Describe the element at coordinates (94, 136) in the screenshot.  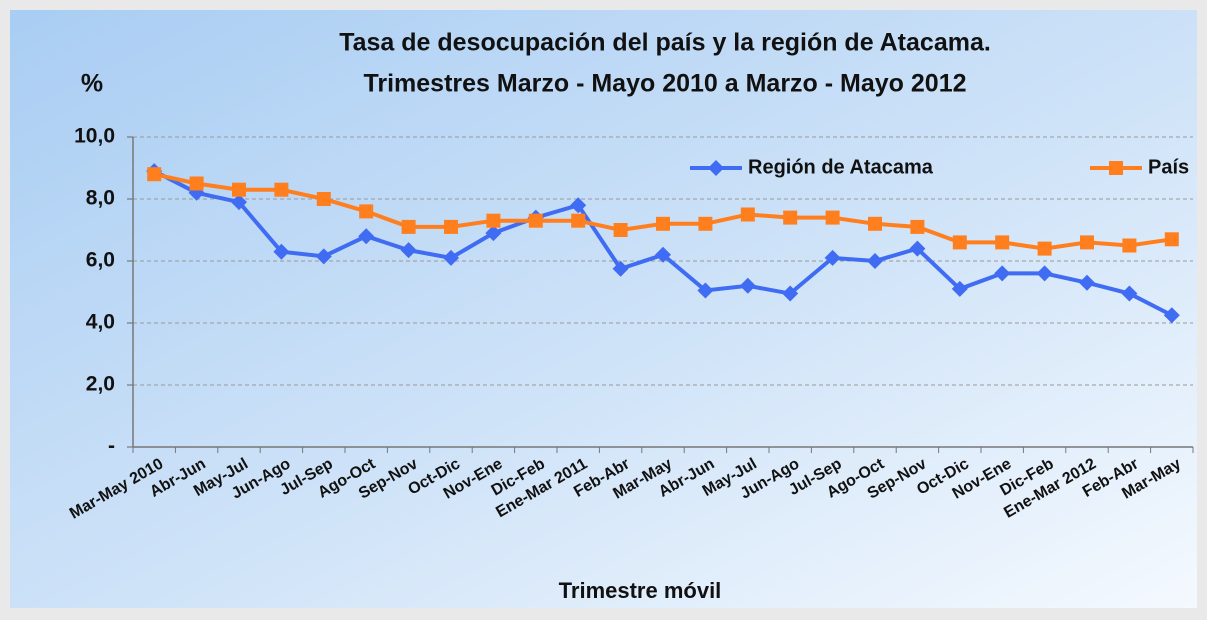
I see `y-tick-label: 10,0` at that location.